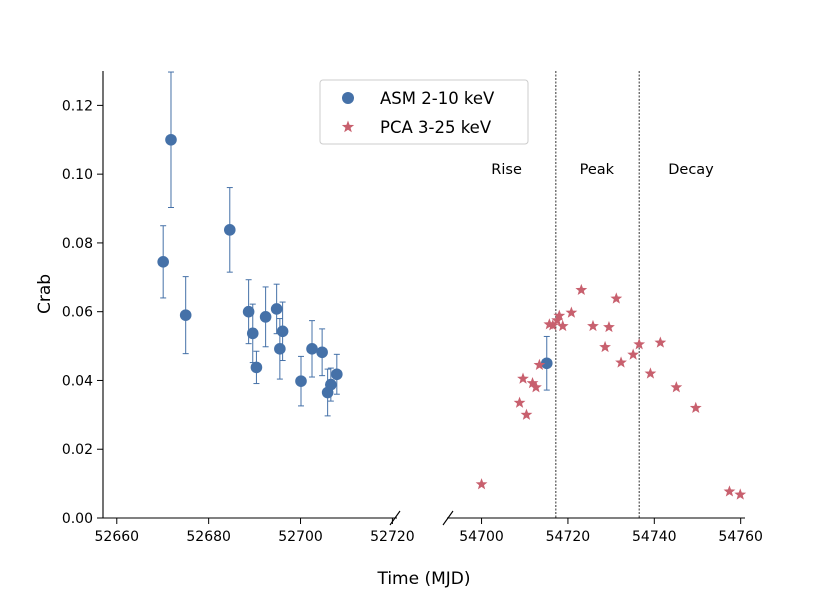  What do you see at coordinates (395, 518) in the screenshot?
I see `axis-break-mark-left` at bounding box center [395, 518].